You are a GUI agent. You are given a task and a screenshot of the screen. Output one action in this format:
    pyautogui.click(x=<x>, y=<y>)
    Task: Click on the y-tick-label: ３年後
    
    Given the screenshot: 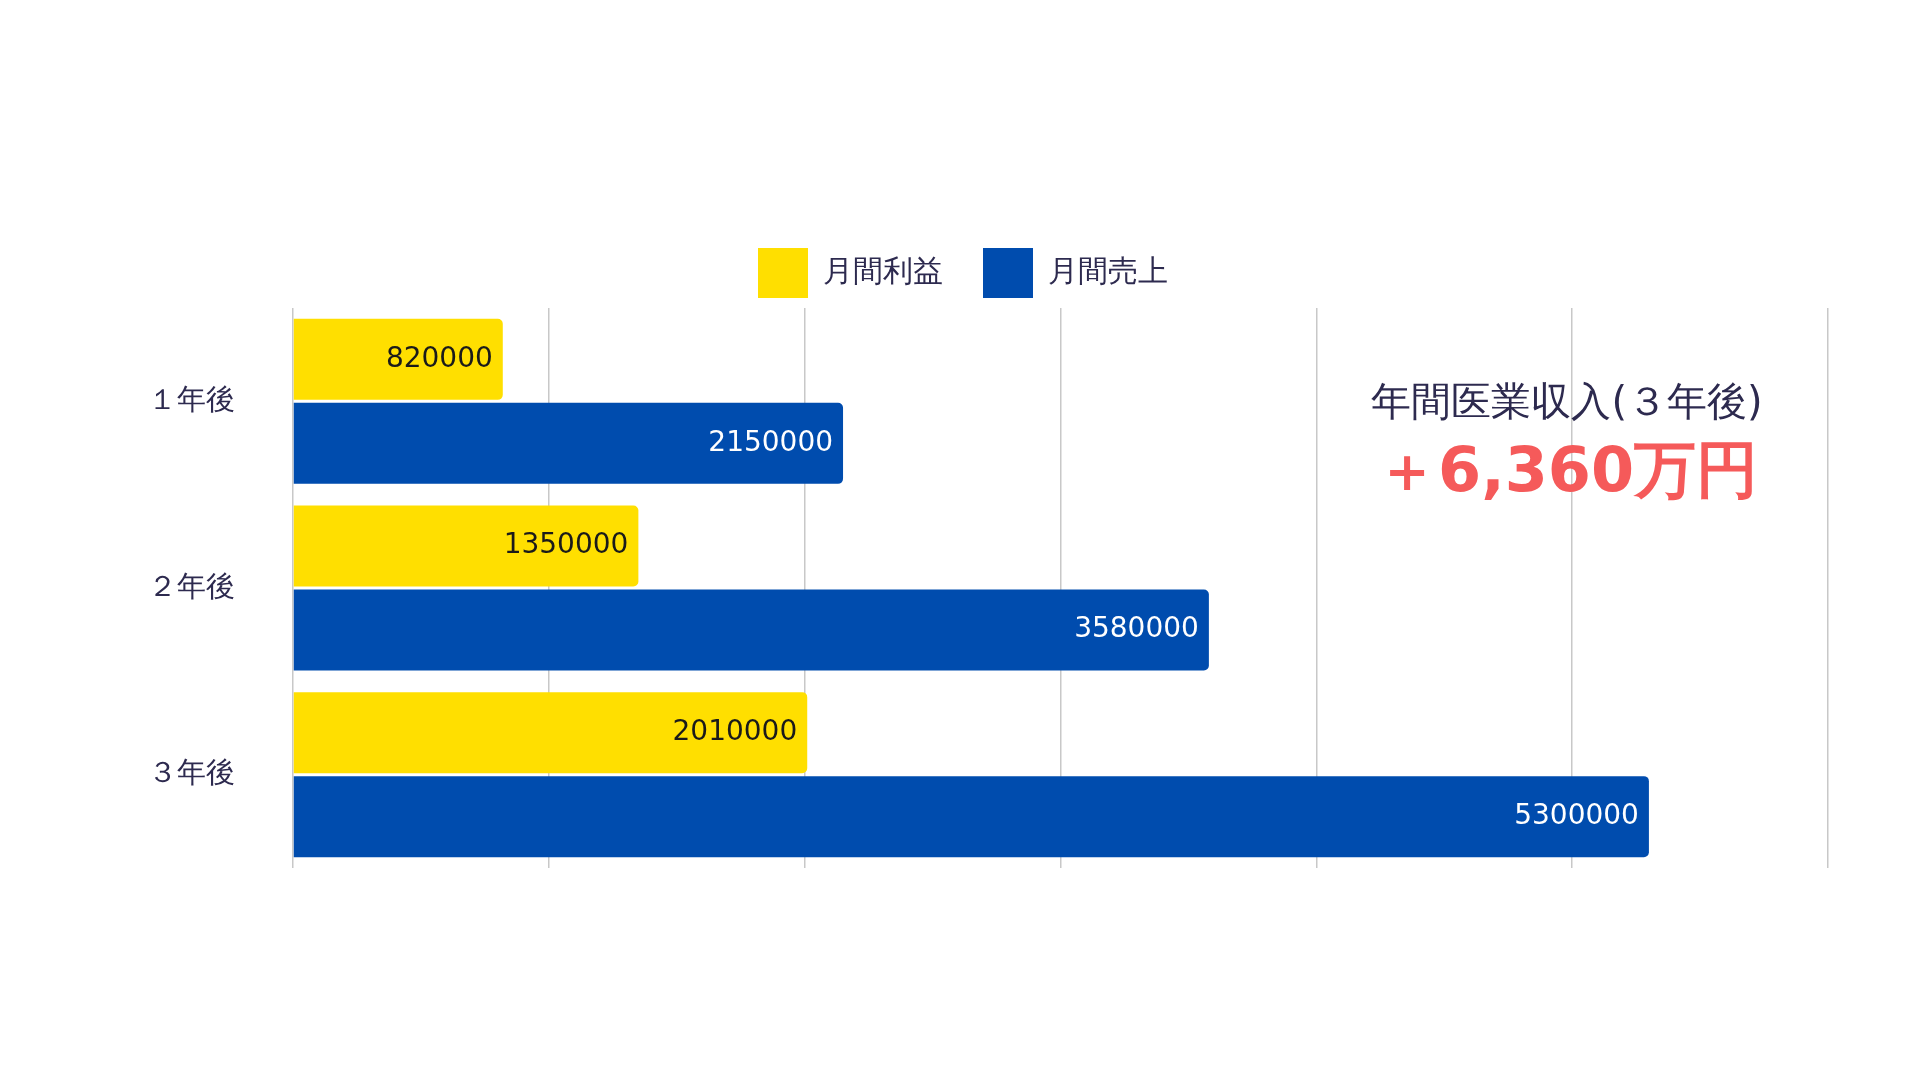 What is the action you would take?
    pyautogui.click(x=191, y=772)
    